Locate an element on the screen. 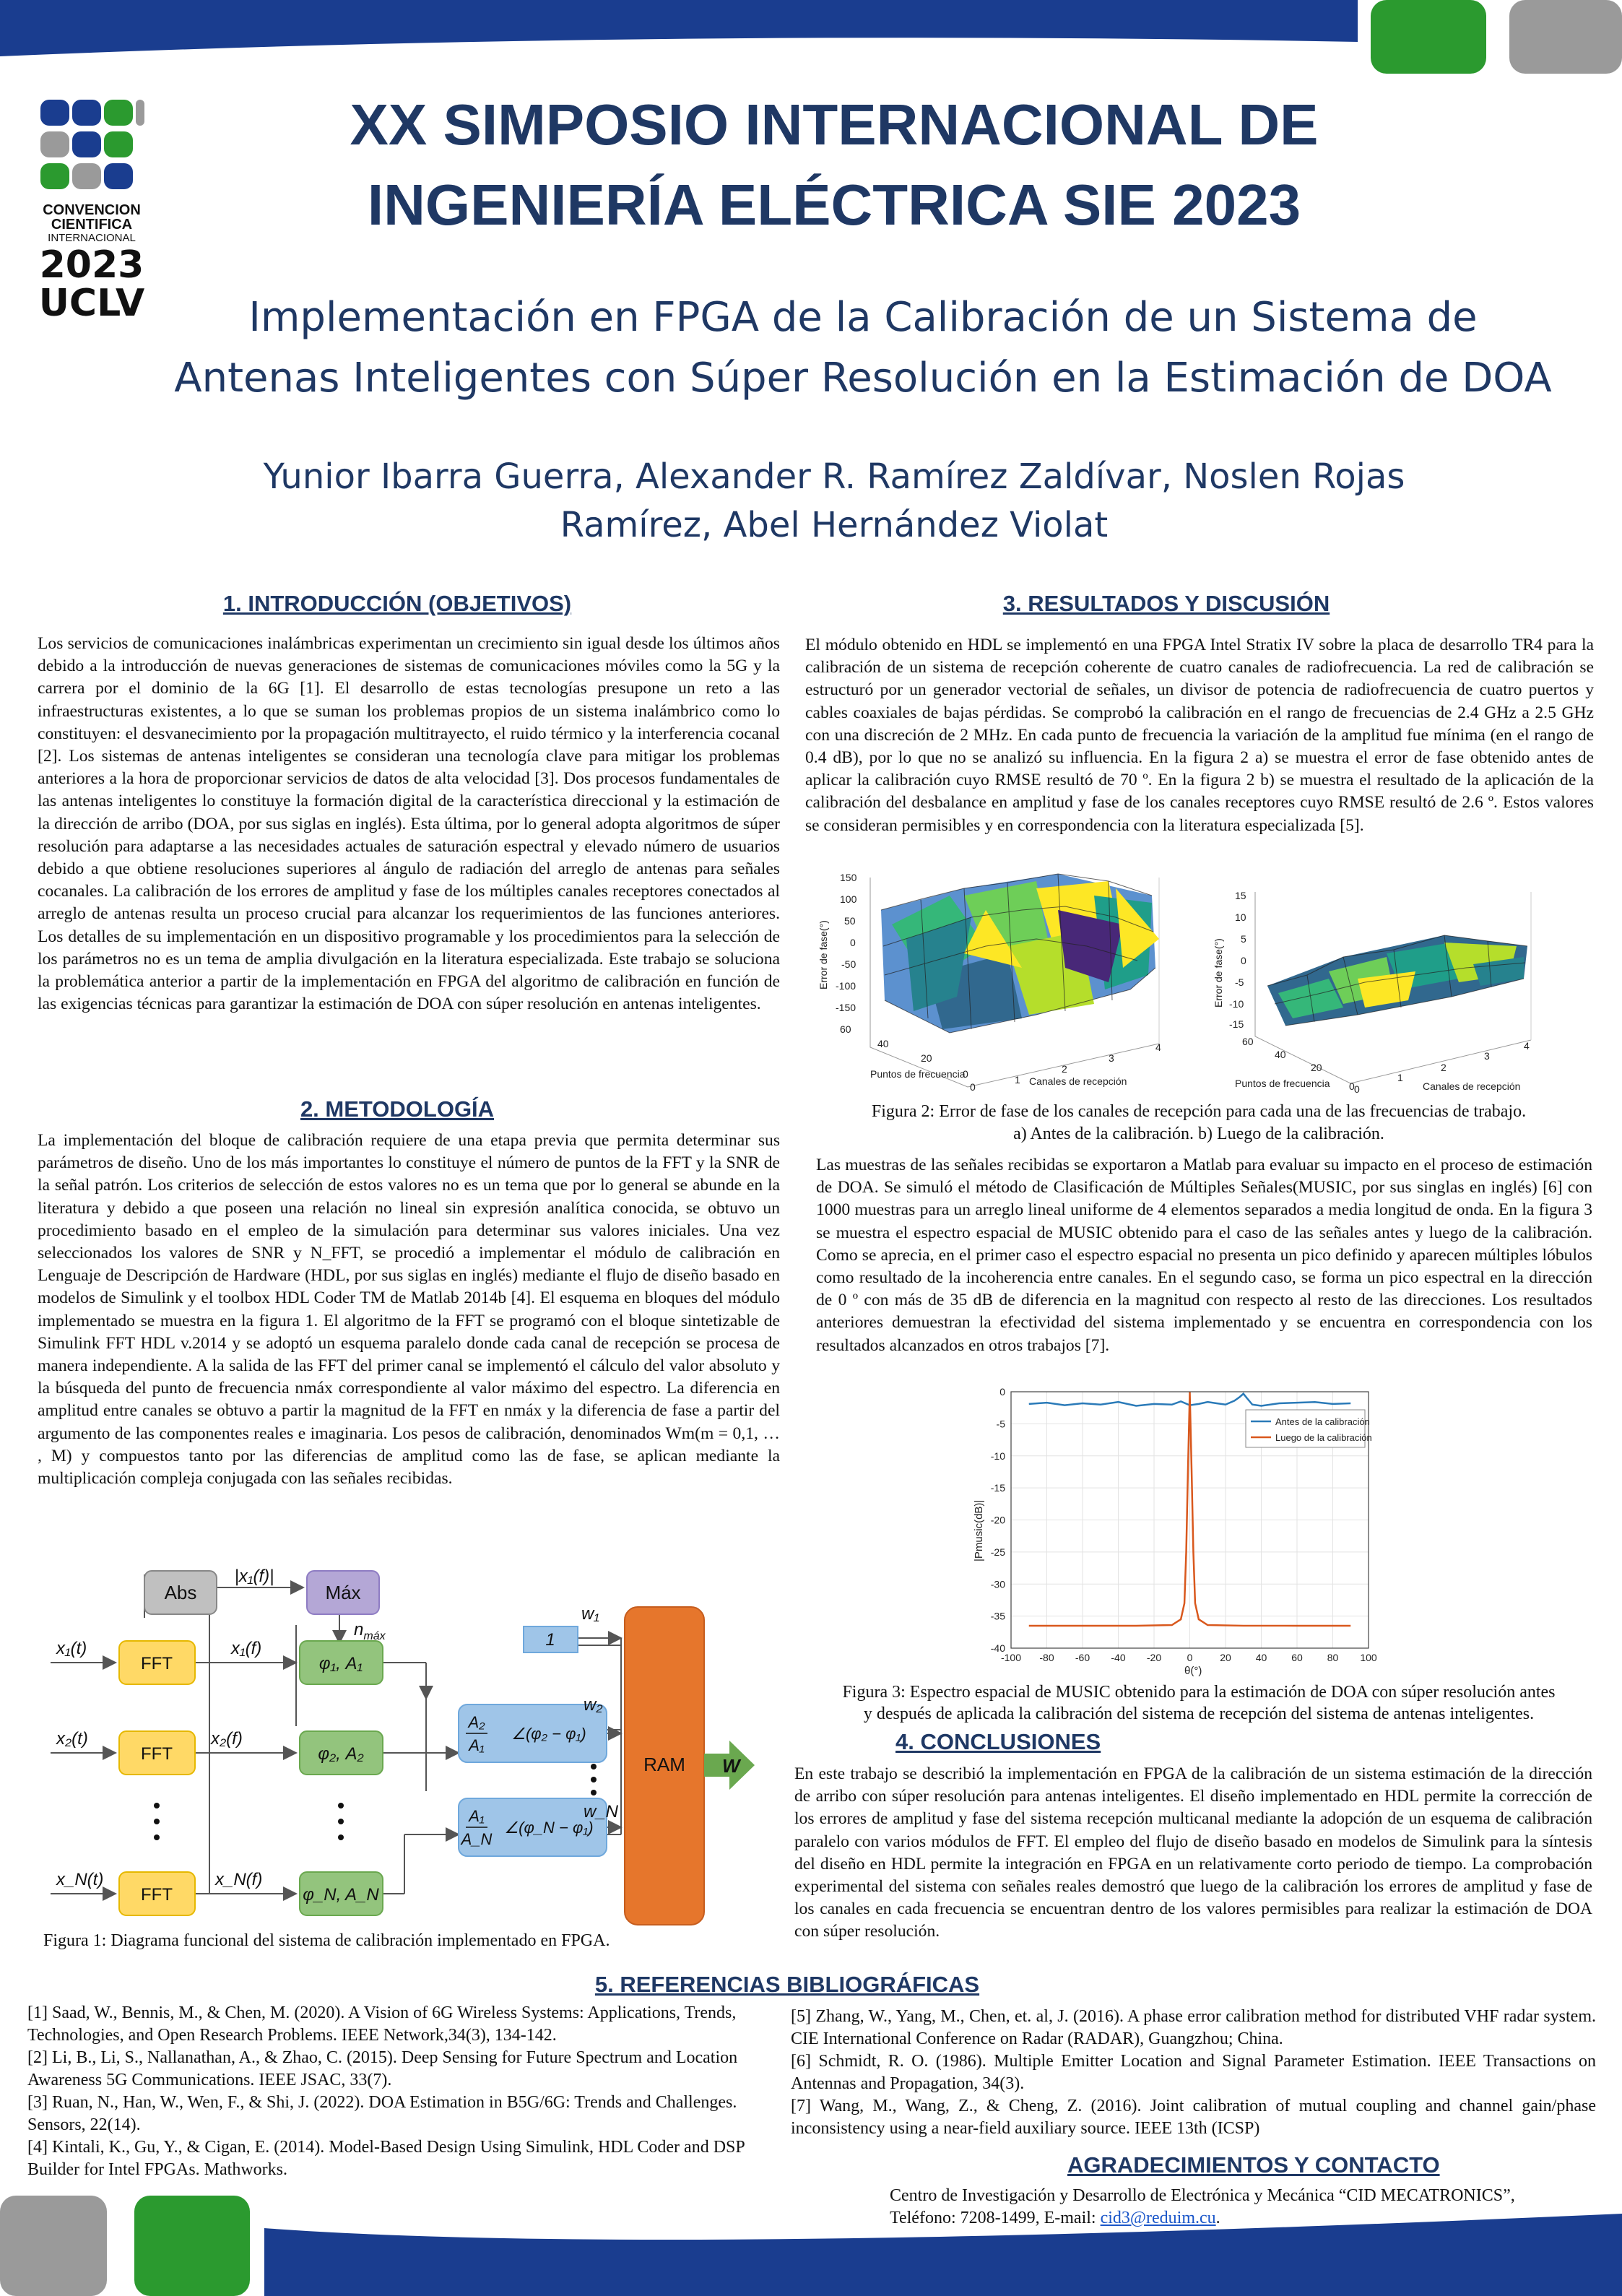 This screenshot has width=1622, height=2296. figure2a-ylabel: Canales de recepción is located at coordinates (1078, 1081).